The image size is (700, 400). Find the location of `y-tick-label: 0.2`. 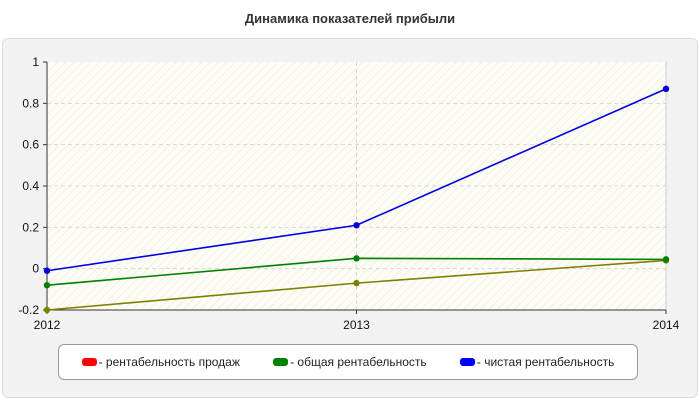

y-tick-label: 0.2 is located at coordinates (30, 227).